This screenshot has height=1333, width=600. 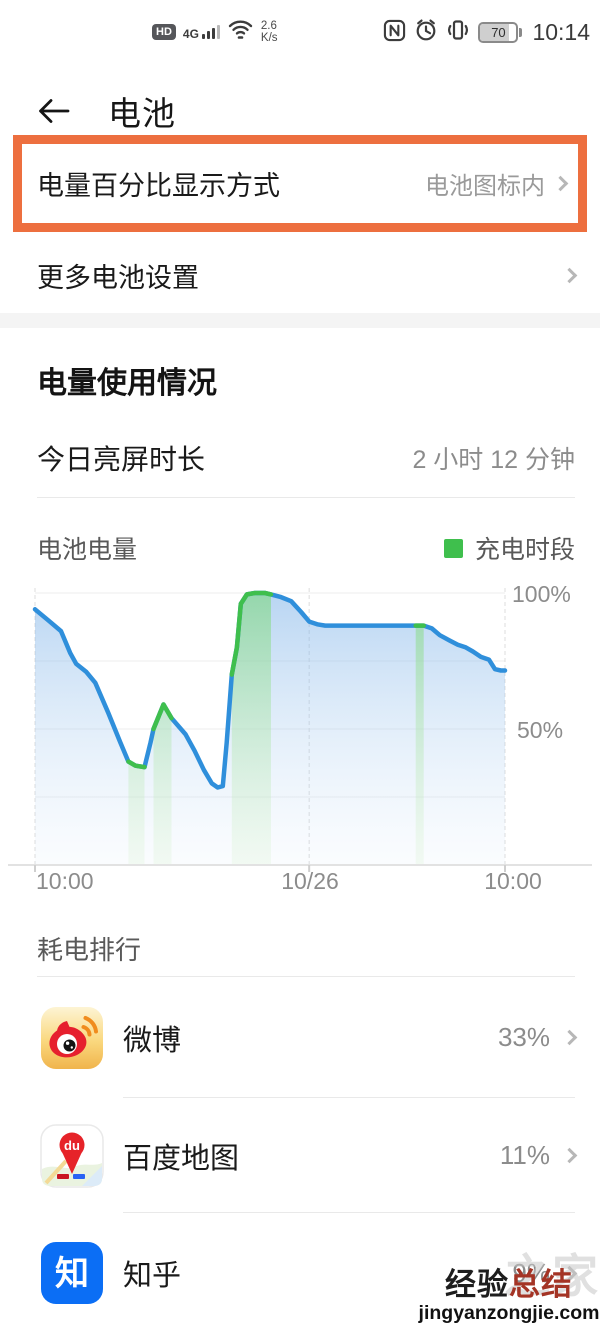 I want to click on usage-section-title: 电量使用情况, so click(x=127, y=383).